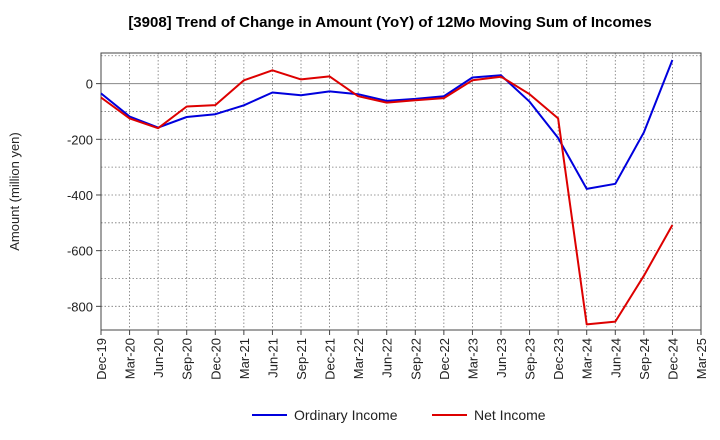 Image resolution: width=720 pixels, height=440 pixels. What do you see at coordinates (387, 358) in the screenshot?
I see `x-tick-label: Jun-22` at bounding box center [387, 358].